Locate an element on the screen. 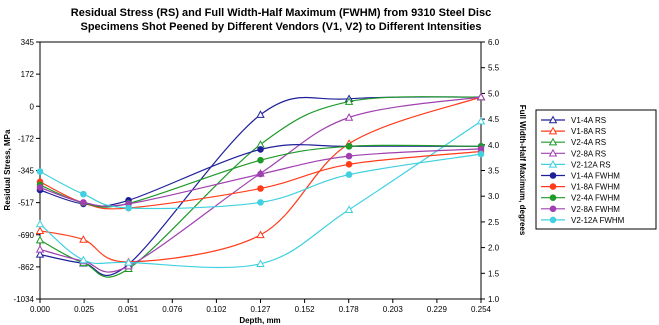 Image resolution: width=659 pixels, height=325 pixels. legend-item-v1-8a-fwhm: V1-8A FWHM is located at coordinates (580, 187).